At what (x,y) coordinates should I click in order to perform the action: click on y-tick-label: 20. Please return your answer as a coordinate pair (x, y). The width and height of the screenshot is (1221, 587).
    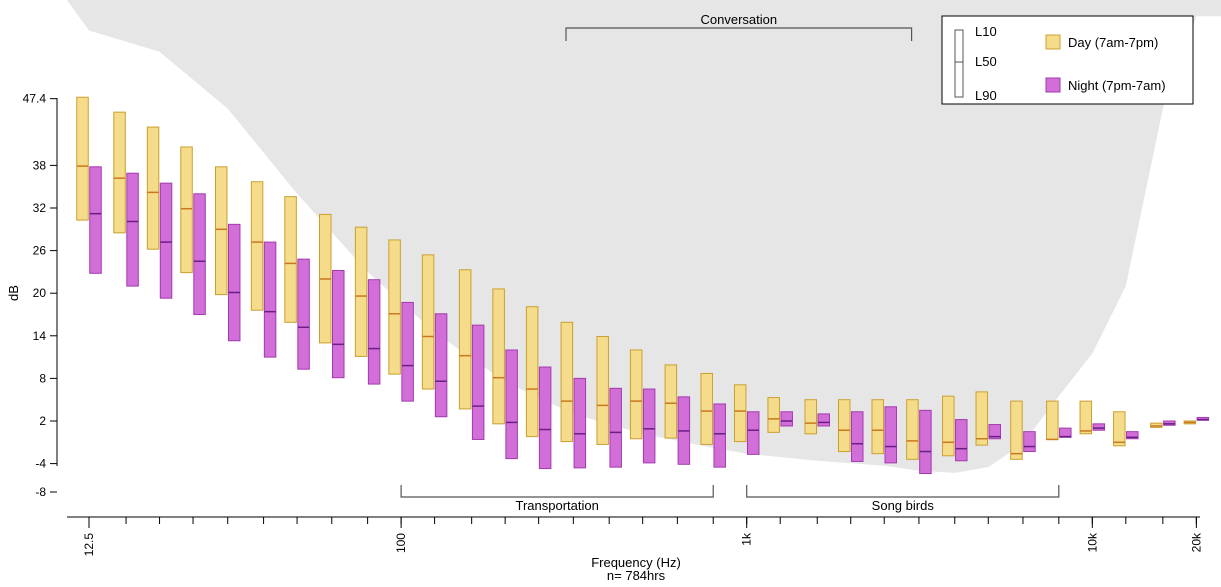
    Looking at the image, I should click on (40, 293).